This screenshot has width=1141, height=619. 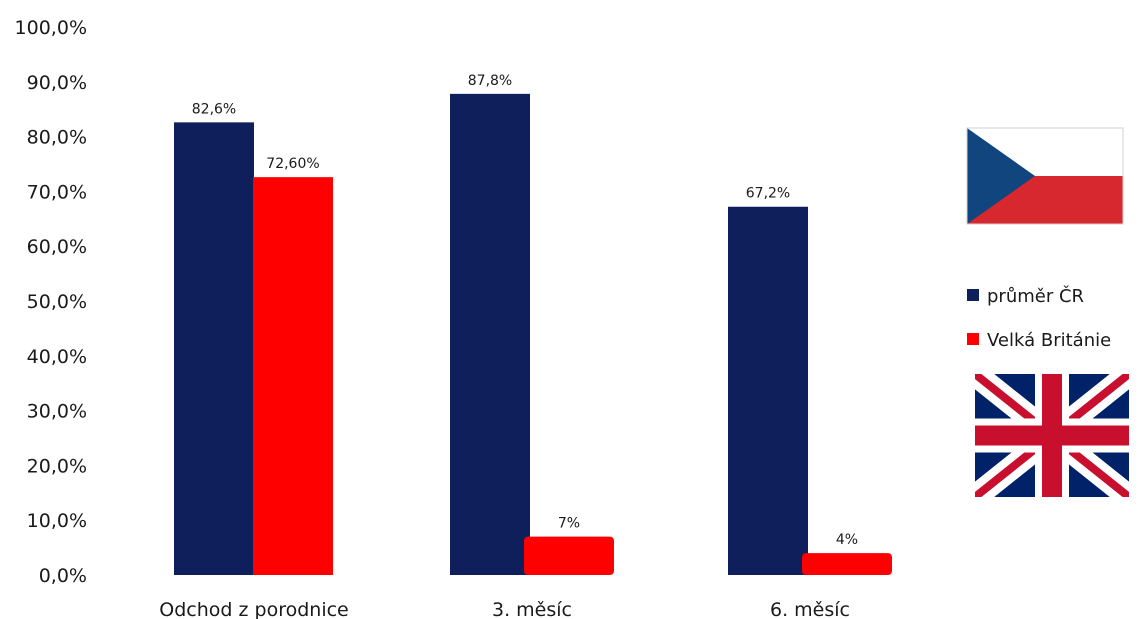 I want to click on data-label-velka-britanie-1: 7%, so click(x=569, y=524).